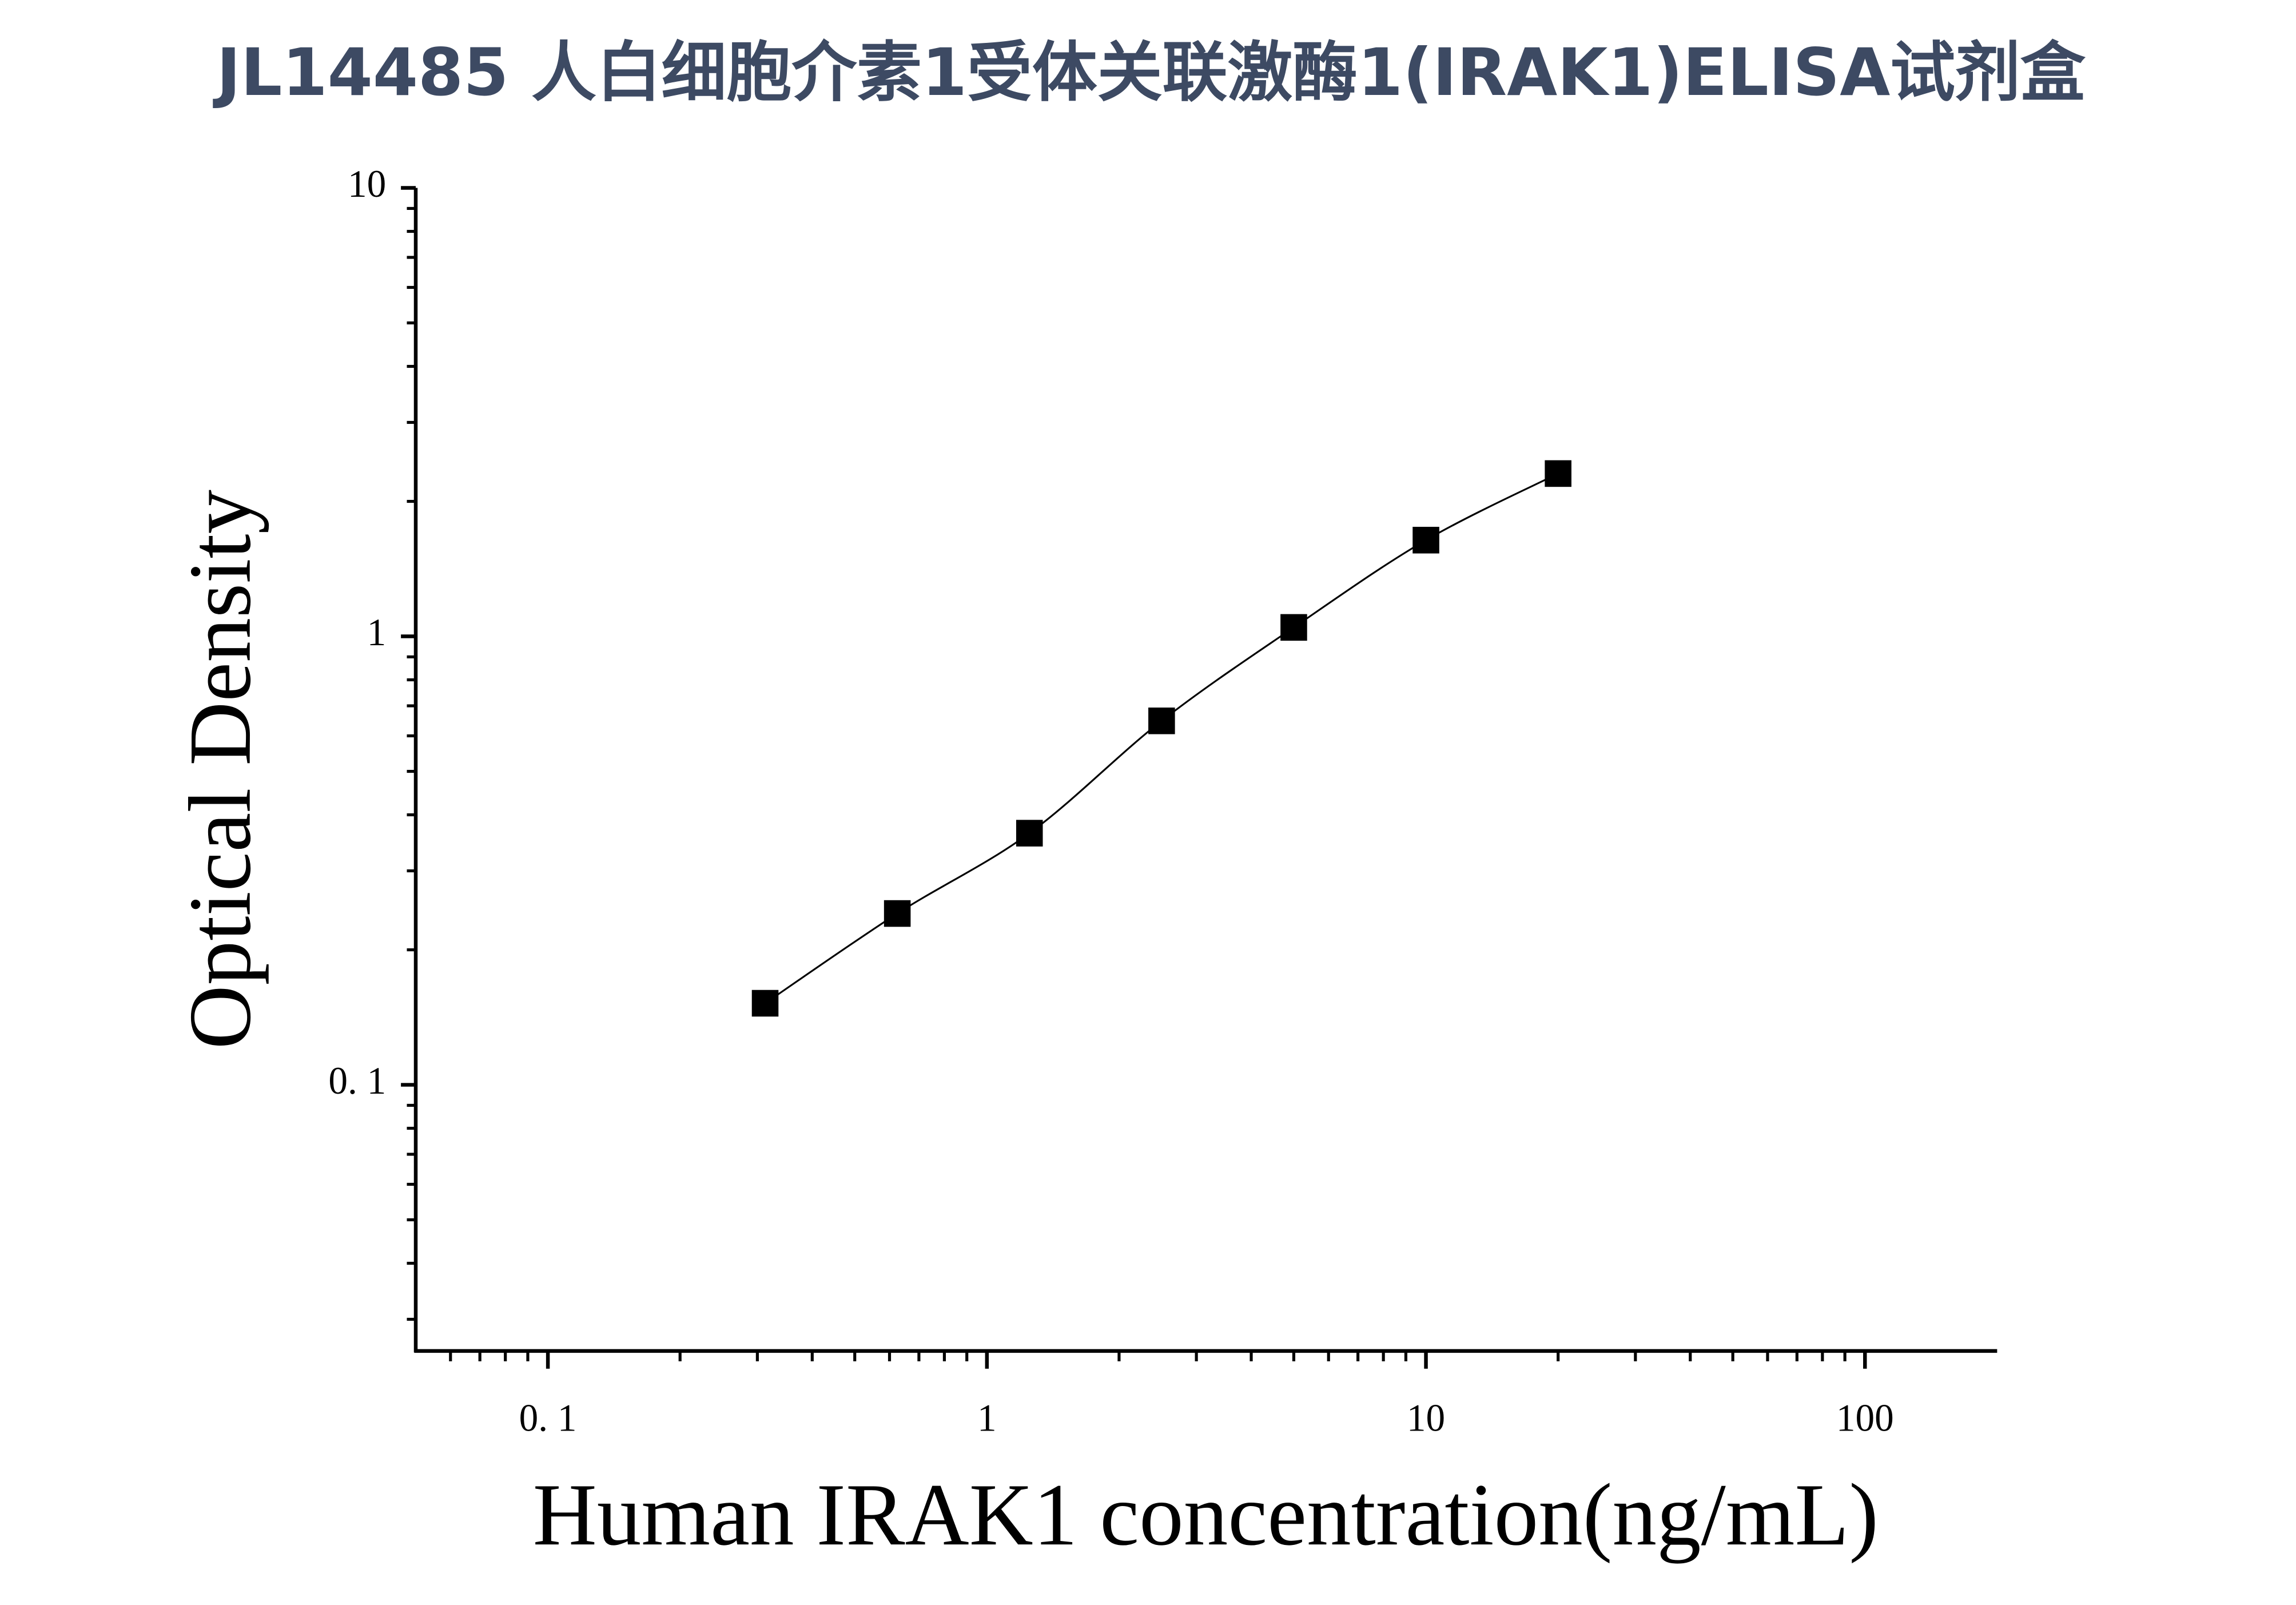 The width and height of the screenshot is (2296, 1605). Describe the element at coordinates (377, 632) in the screenshot. I see `y-tick-label: 1` at that location.